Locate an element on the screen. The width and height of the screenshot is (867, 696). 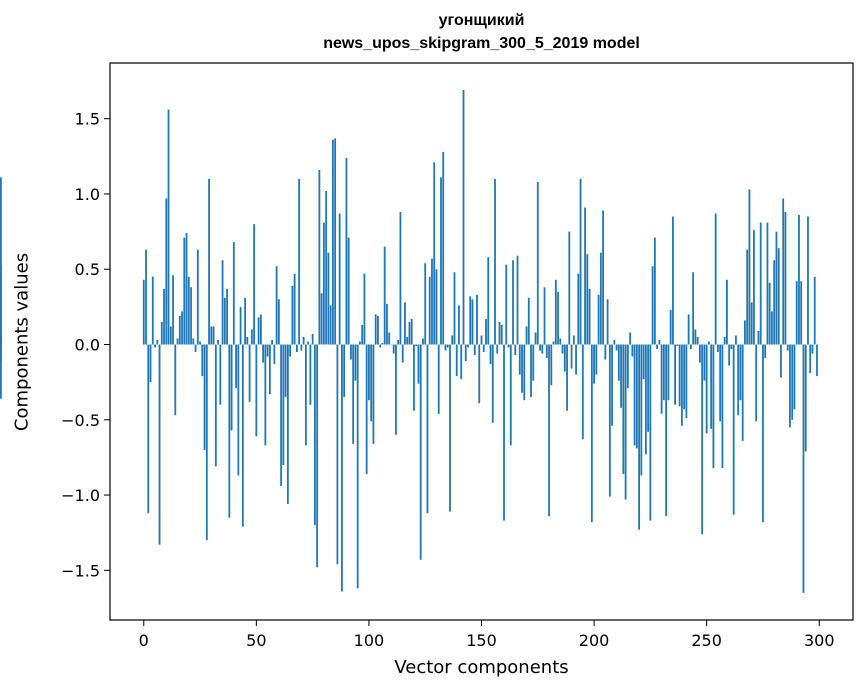
x-tick-label: 200 is located at coordinates (594, 640).